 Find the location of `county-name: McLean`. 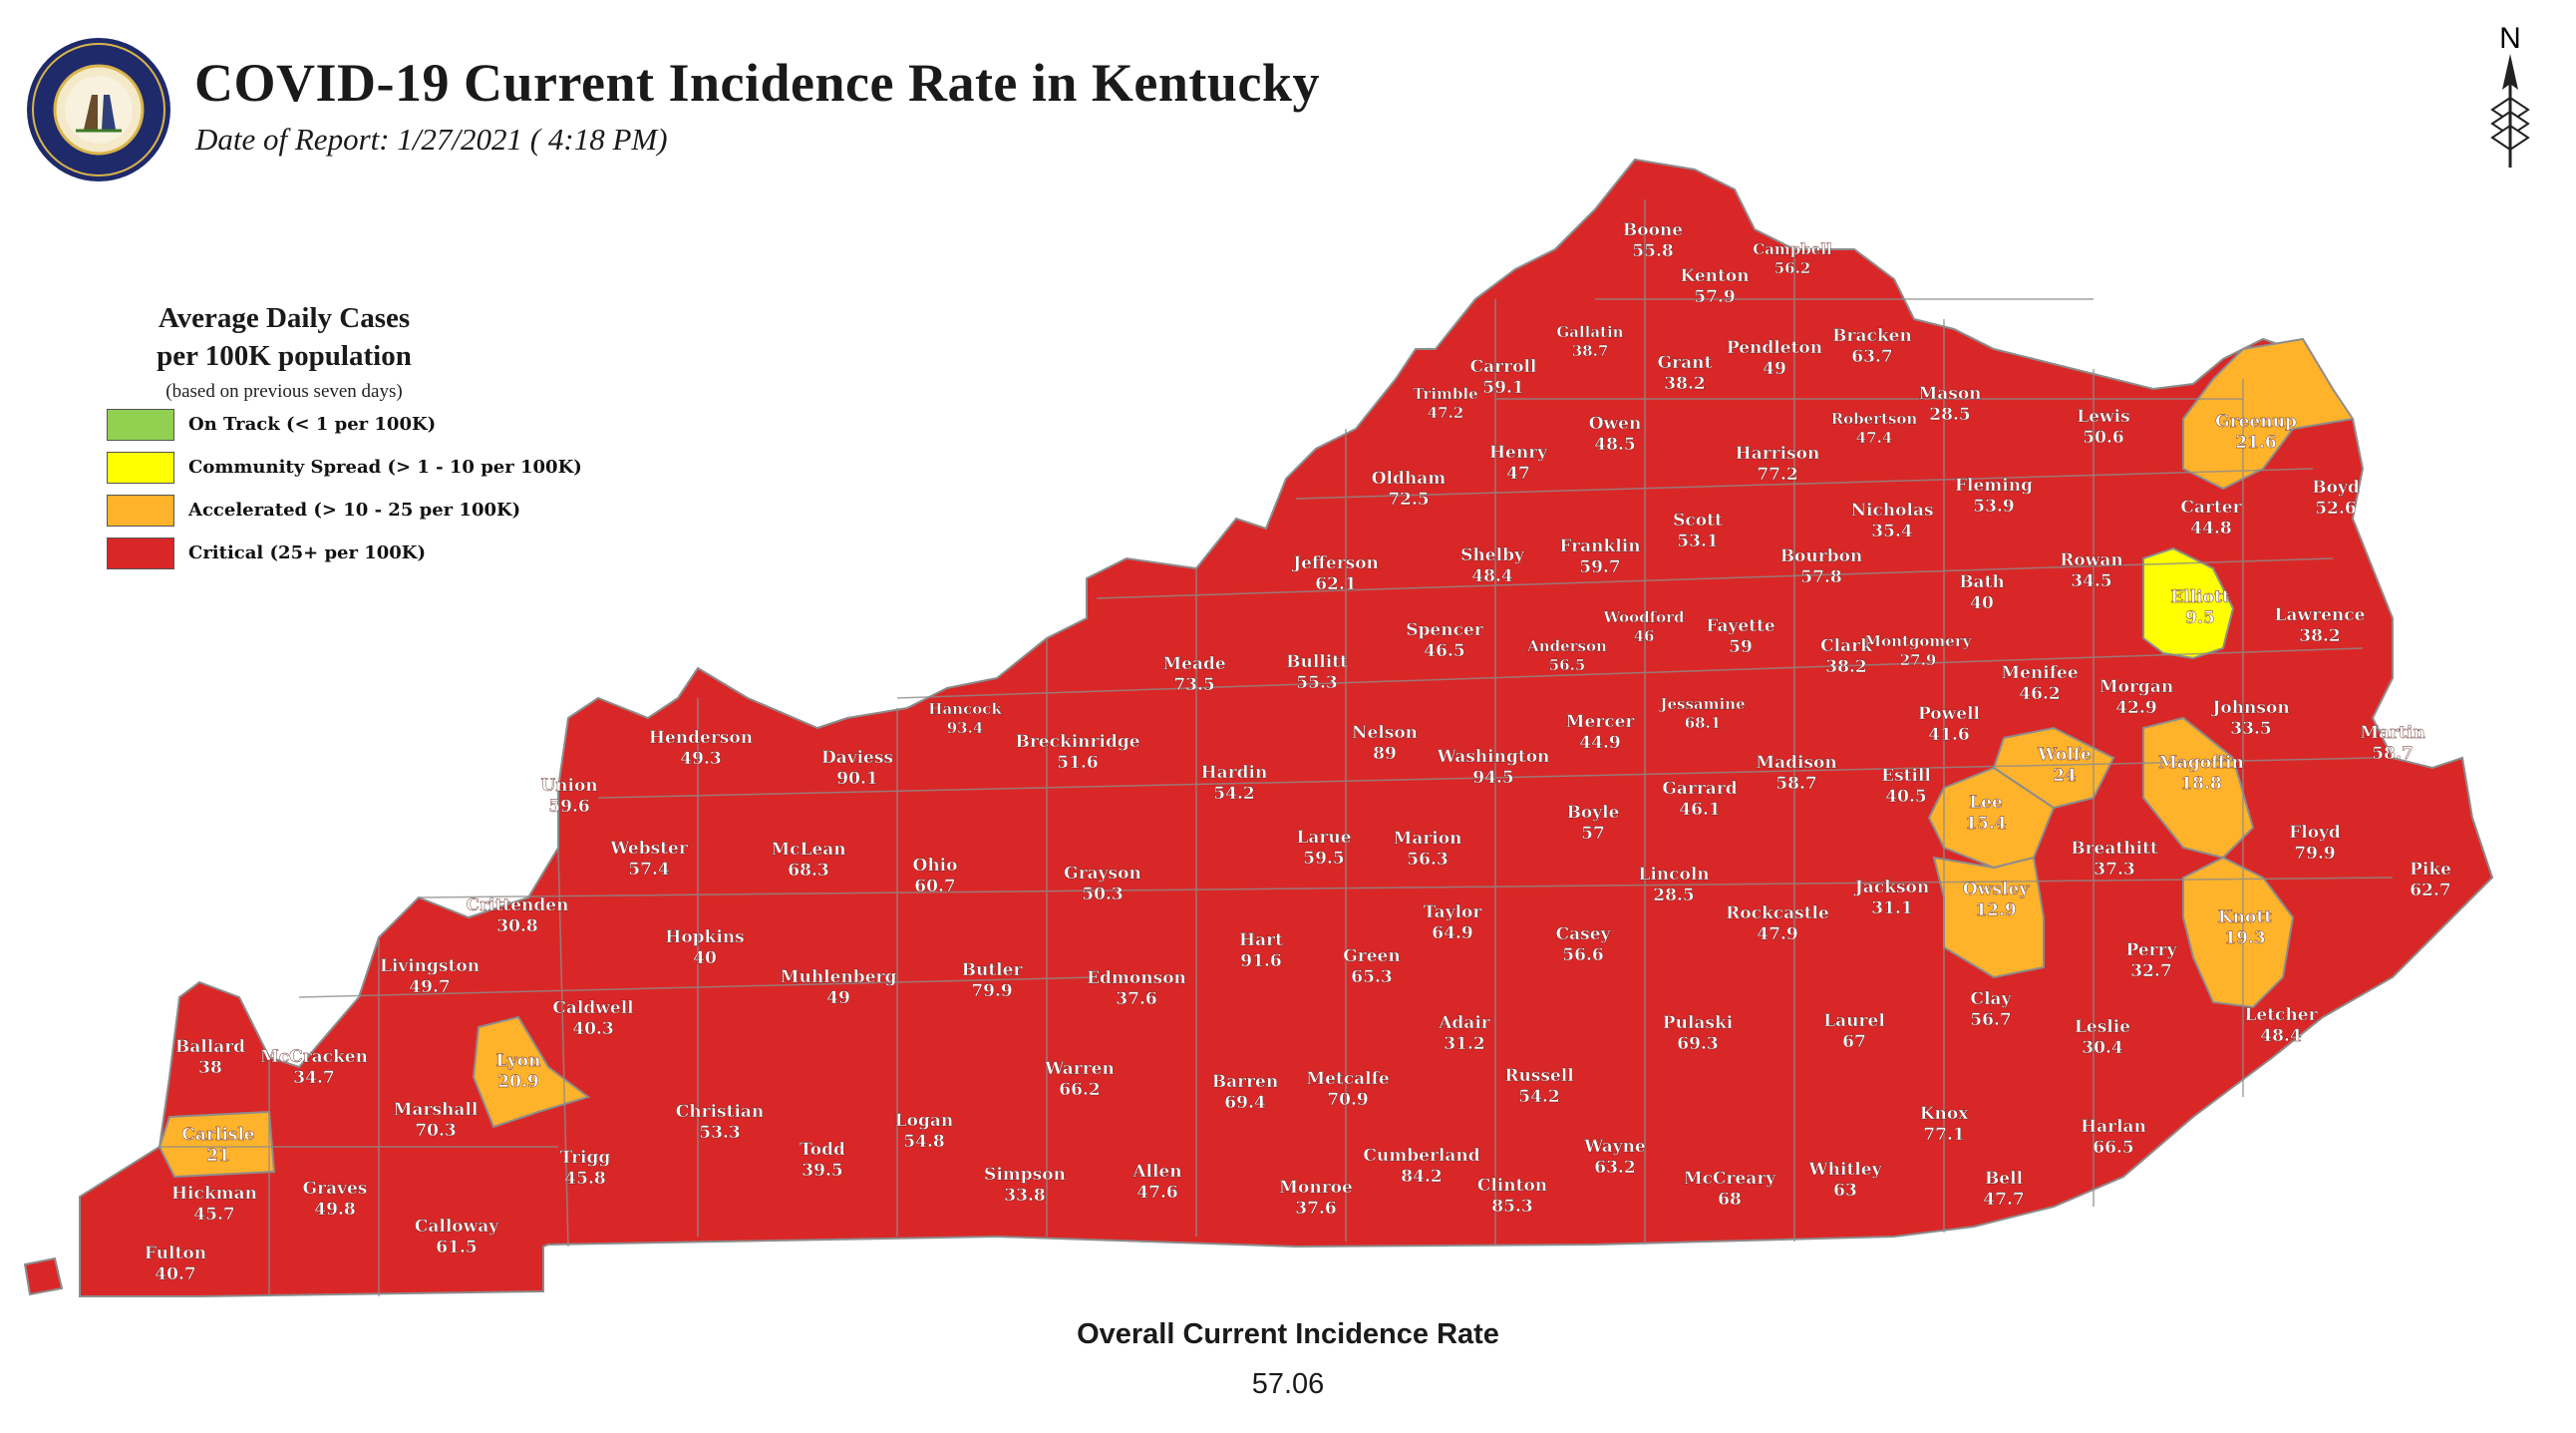

county-name: McLean is located at coordinates (808, 850).